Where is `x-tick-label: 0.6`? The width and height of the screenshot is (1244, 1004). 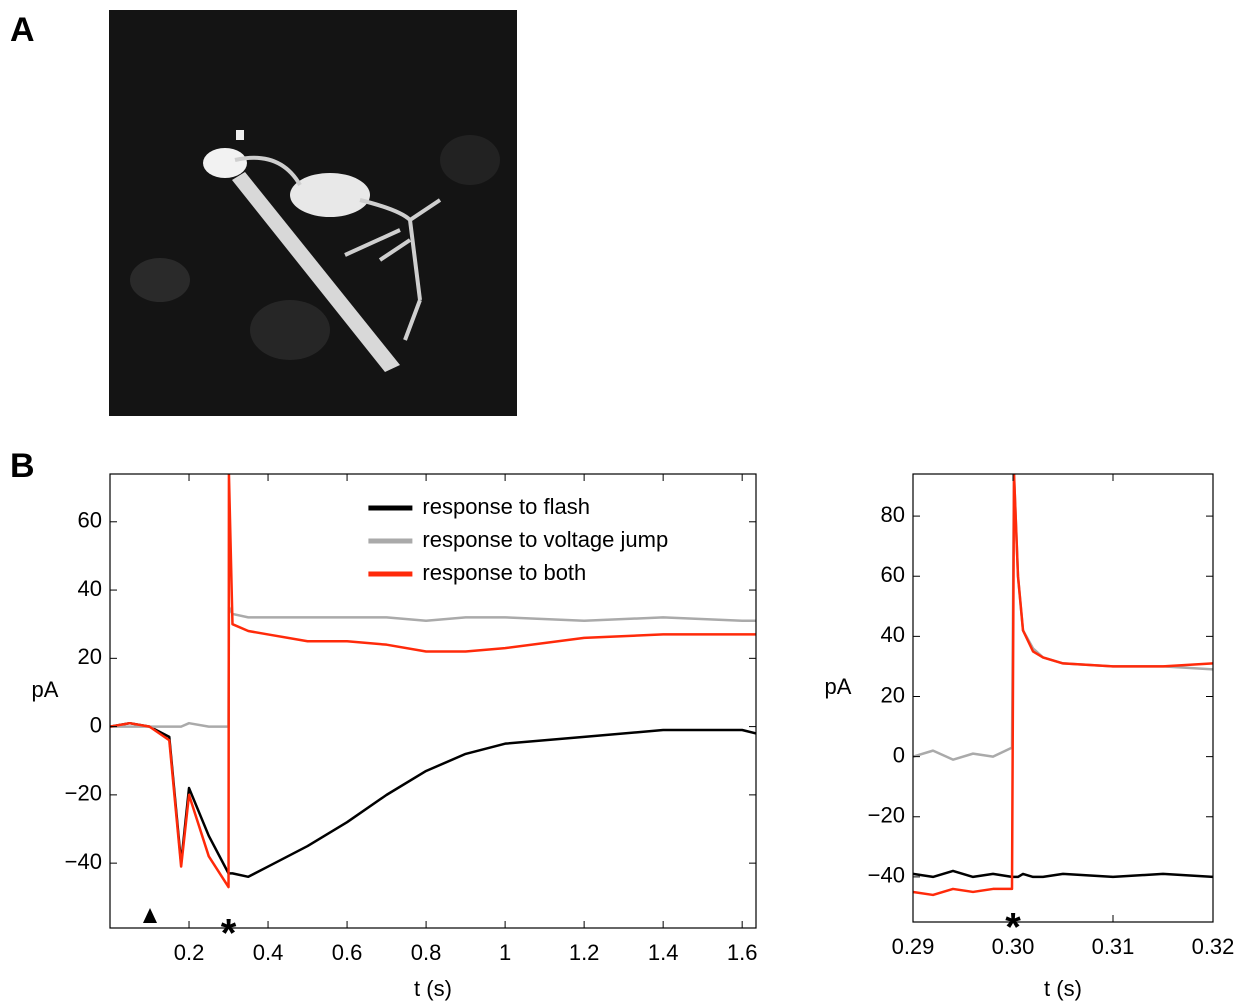
x-tick-label: 0.6 is located at coordinates (347, 952).